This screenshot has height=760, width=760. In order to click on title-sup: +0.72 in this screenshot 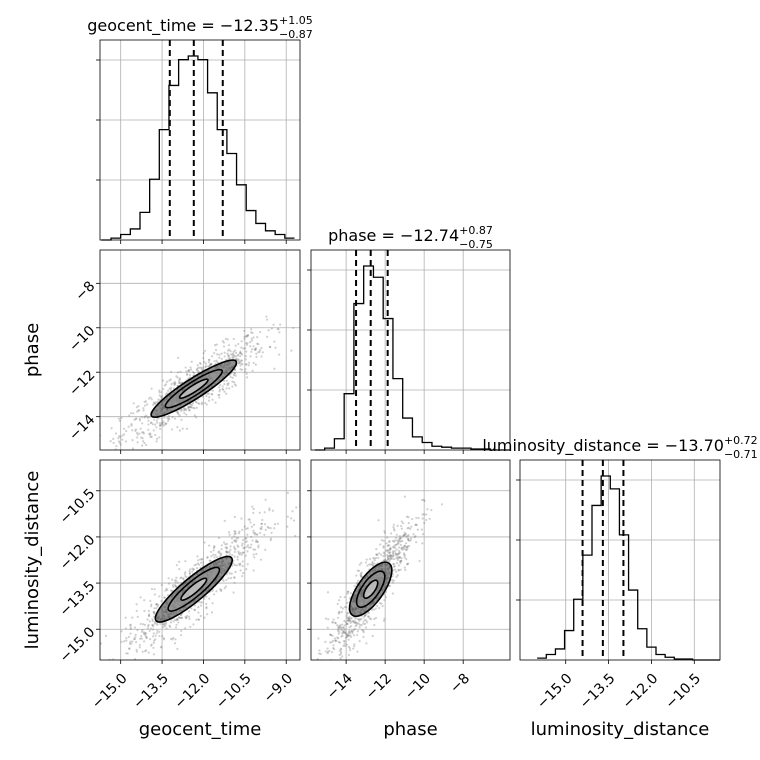, I will do `click(741, 440)`.